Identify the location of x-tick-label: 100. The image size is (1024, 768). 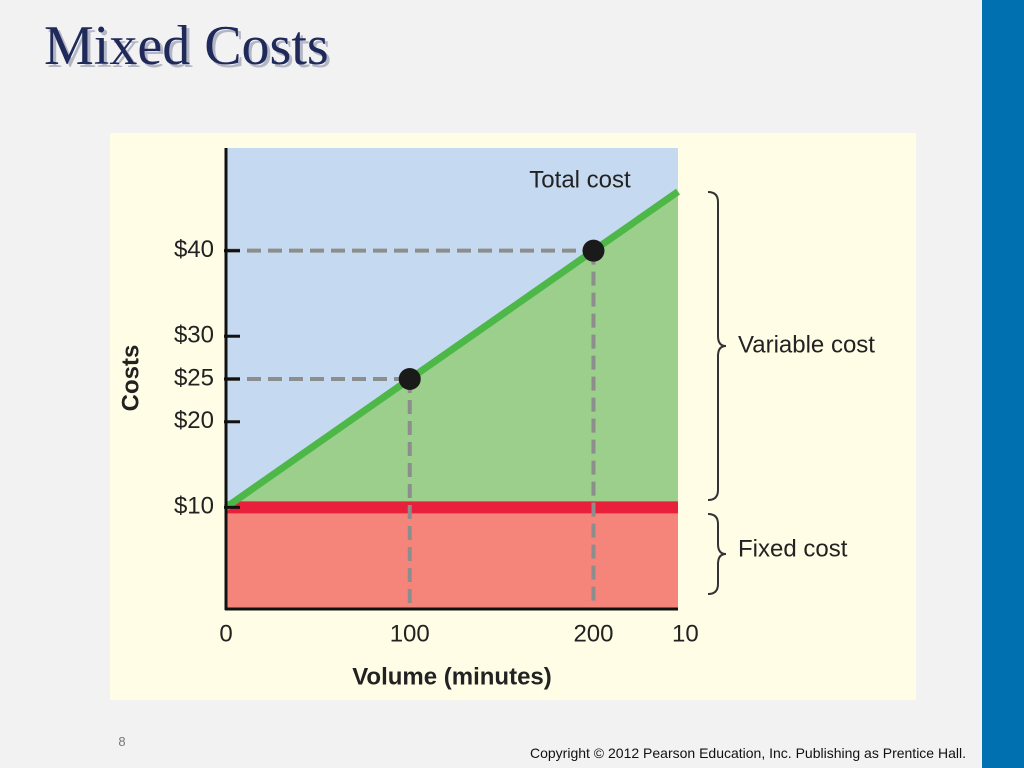
(410, 633).